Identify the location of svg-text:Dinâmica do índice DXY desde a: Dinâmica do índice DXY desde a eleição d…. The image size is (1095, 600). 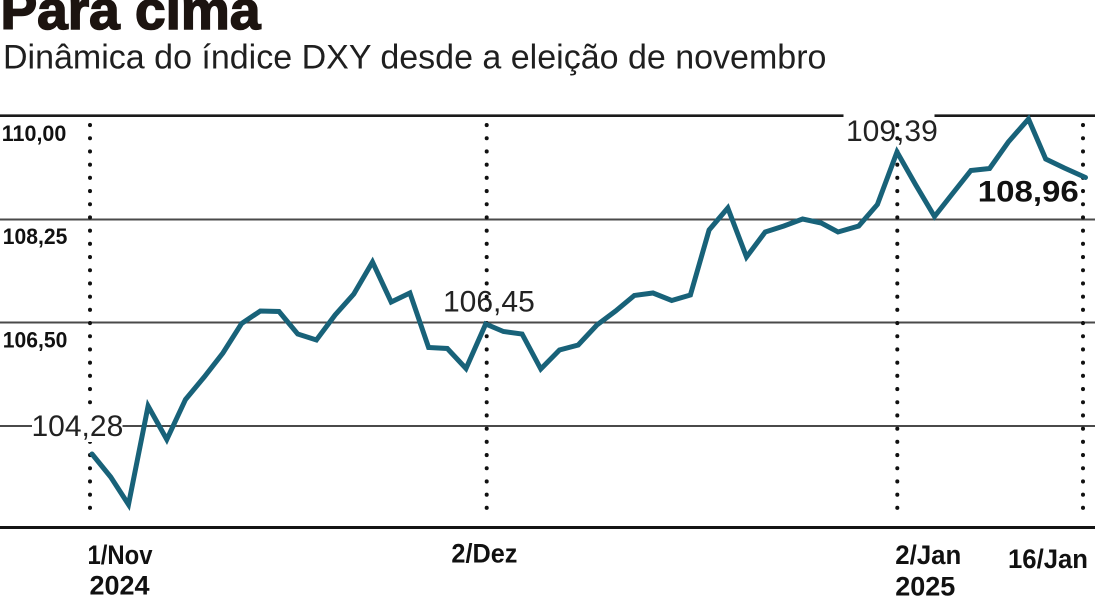
(414, 58).